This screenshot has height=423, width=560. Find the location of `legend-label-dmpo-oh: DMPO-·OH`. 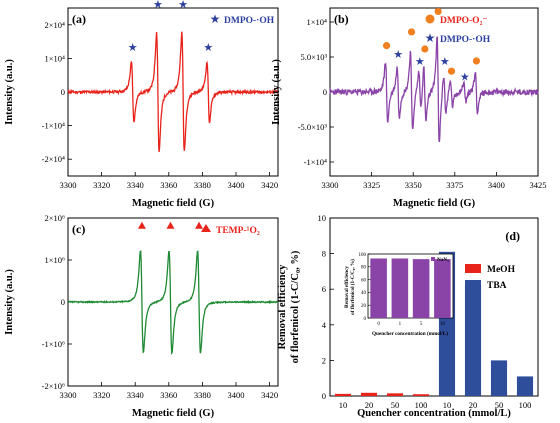

legend-label-dmpo-oh: DMPO-·OH is located at coordinates (465, 40).